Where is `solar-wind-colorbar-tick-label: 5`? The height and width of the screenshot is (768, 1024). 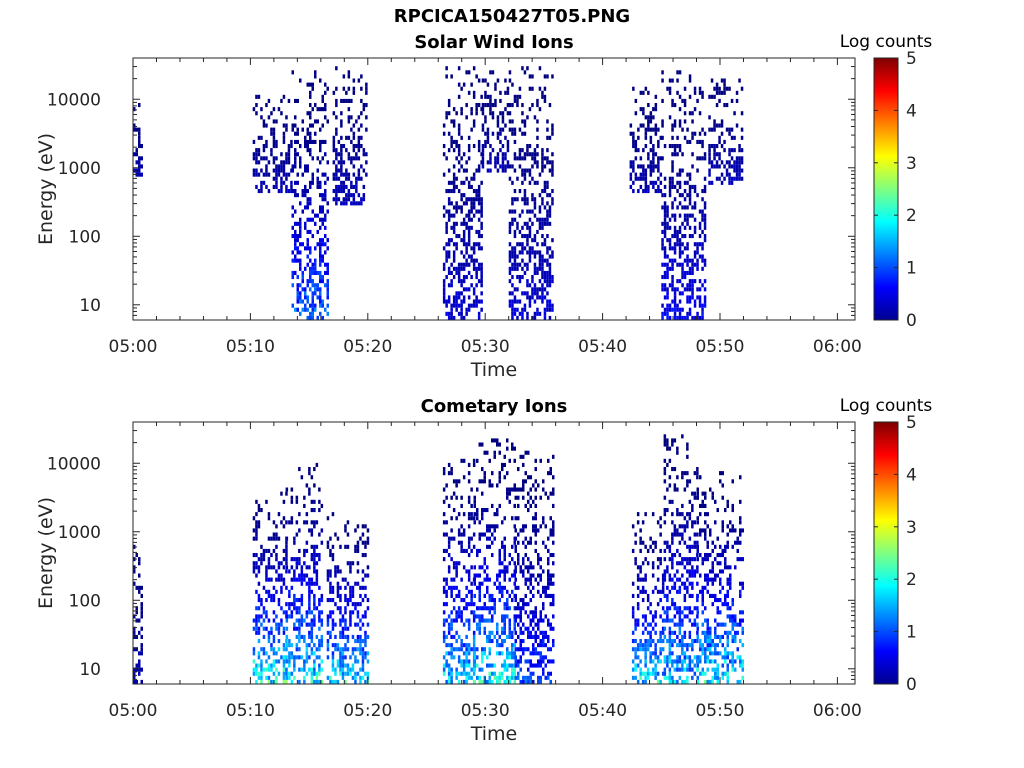 solar-wind-colorbar-tick-label: 5 is located at coordinates (911, 59).